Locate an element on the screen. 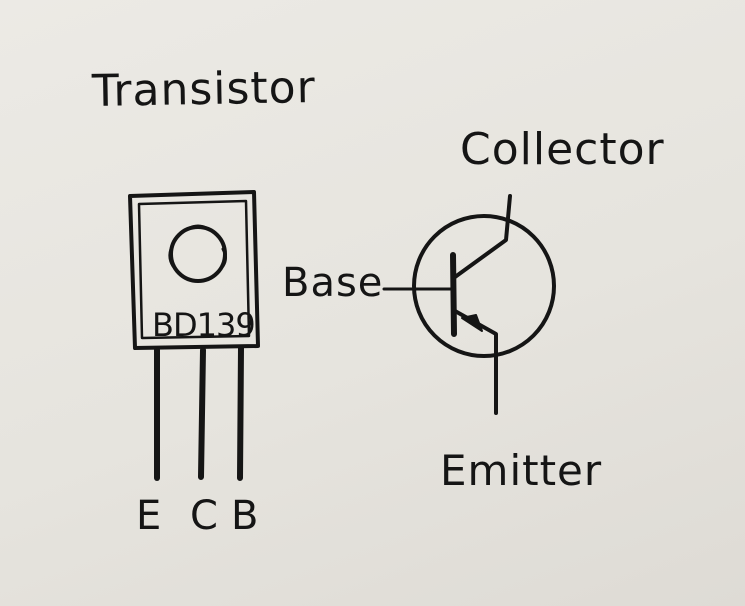  base-bar is located at coordinates (453, 294).